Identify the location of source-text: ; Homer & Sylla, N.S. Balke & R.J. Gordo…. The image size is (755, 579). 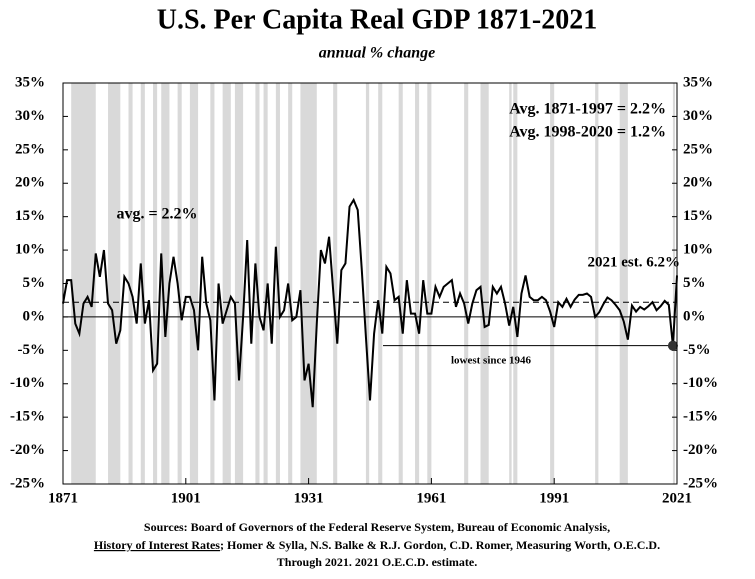
(440, 545).